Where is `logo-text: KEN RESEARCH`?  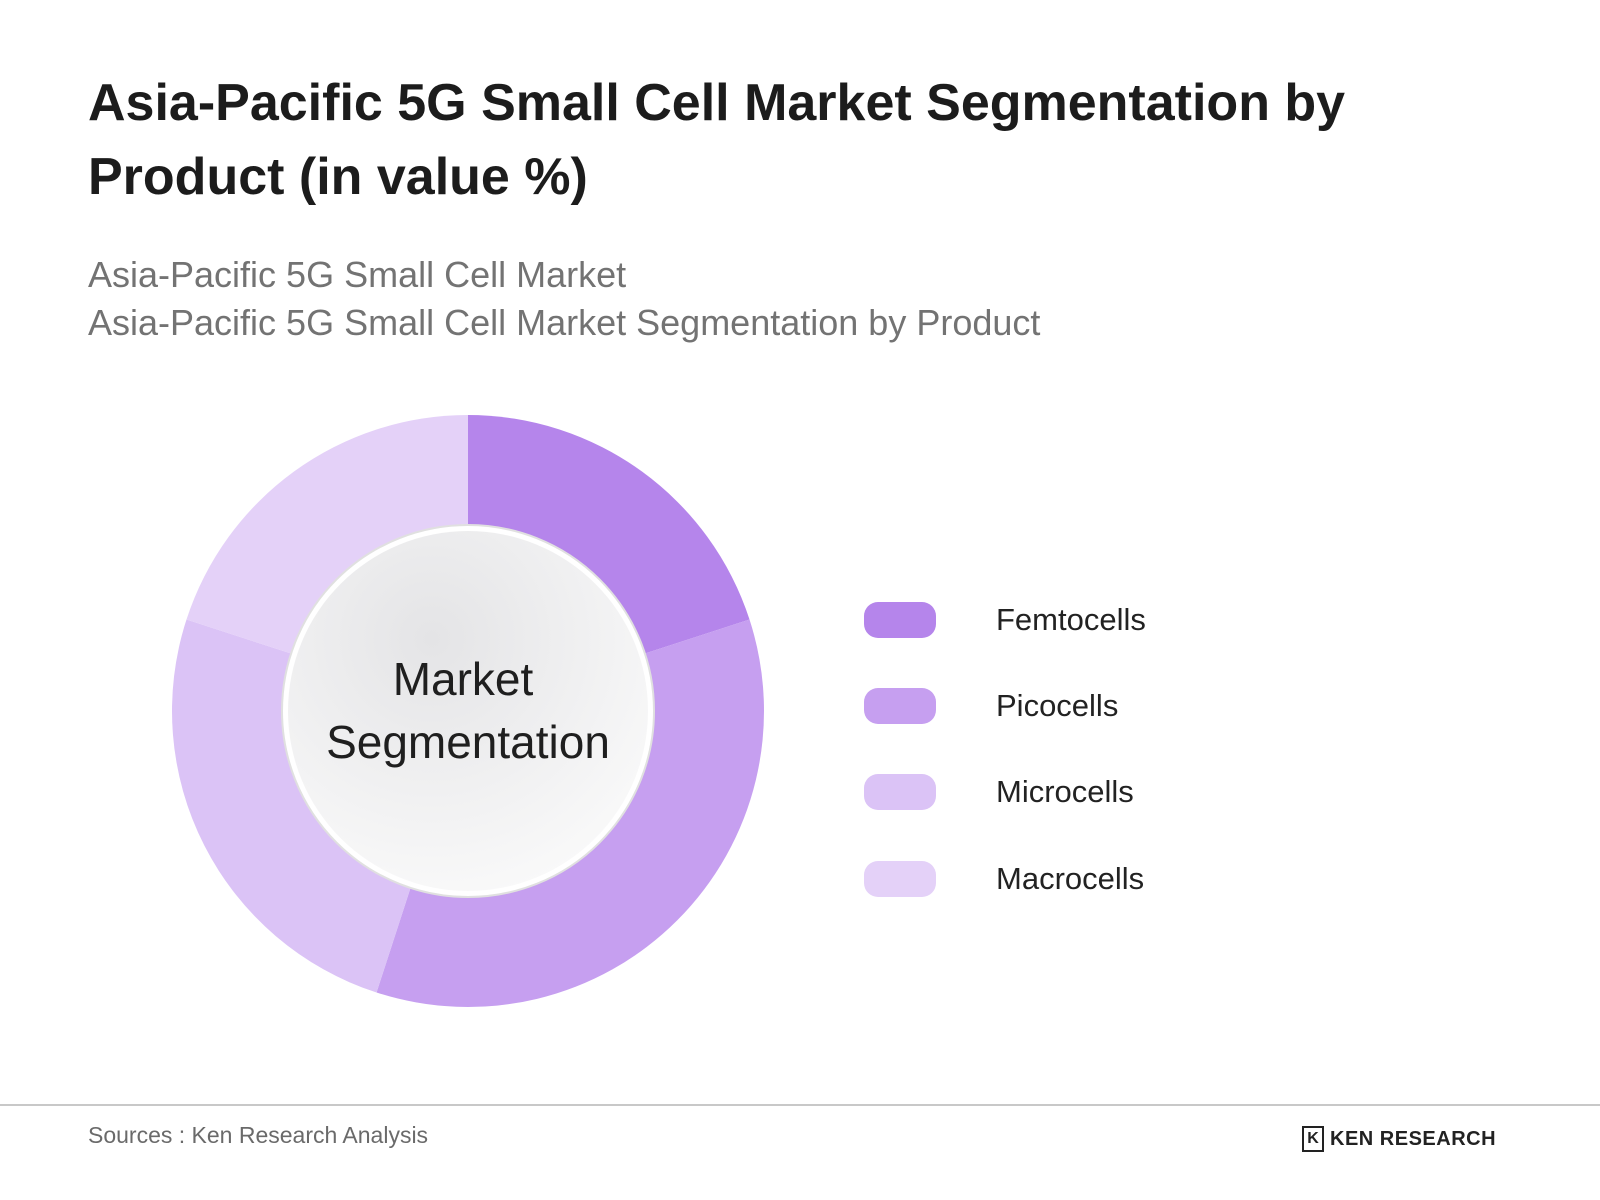 logo-text: KEN RESEARCH is located at coordinates (1413, 1138).